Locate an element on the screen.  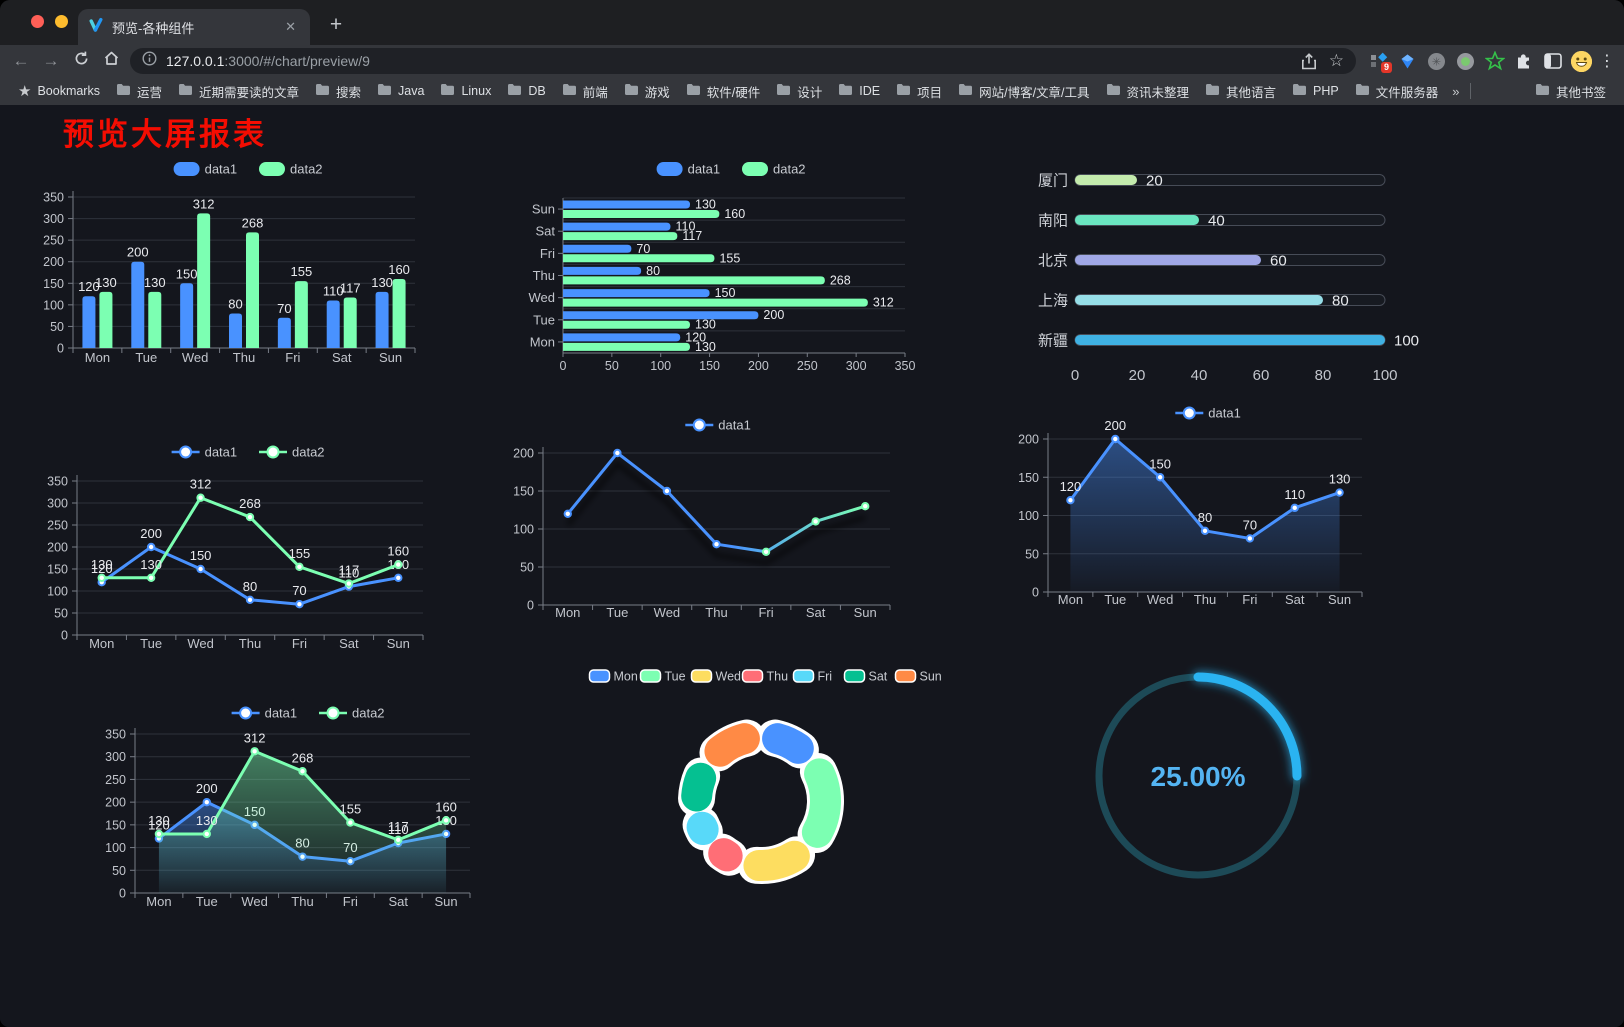
bookmark-folder-item: 网站/博客/文章/工具 is located at coordinates (1023, 91).